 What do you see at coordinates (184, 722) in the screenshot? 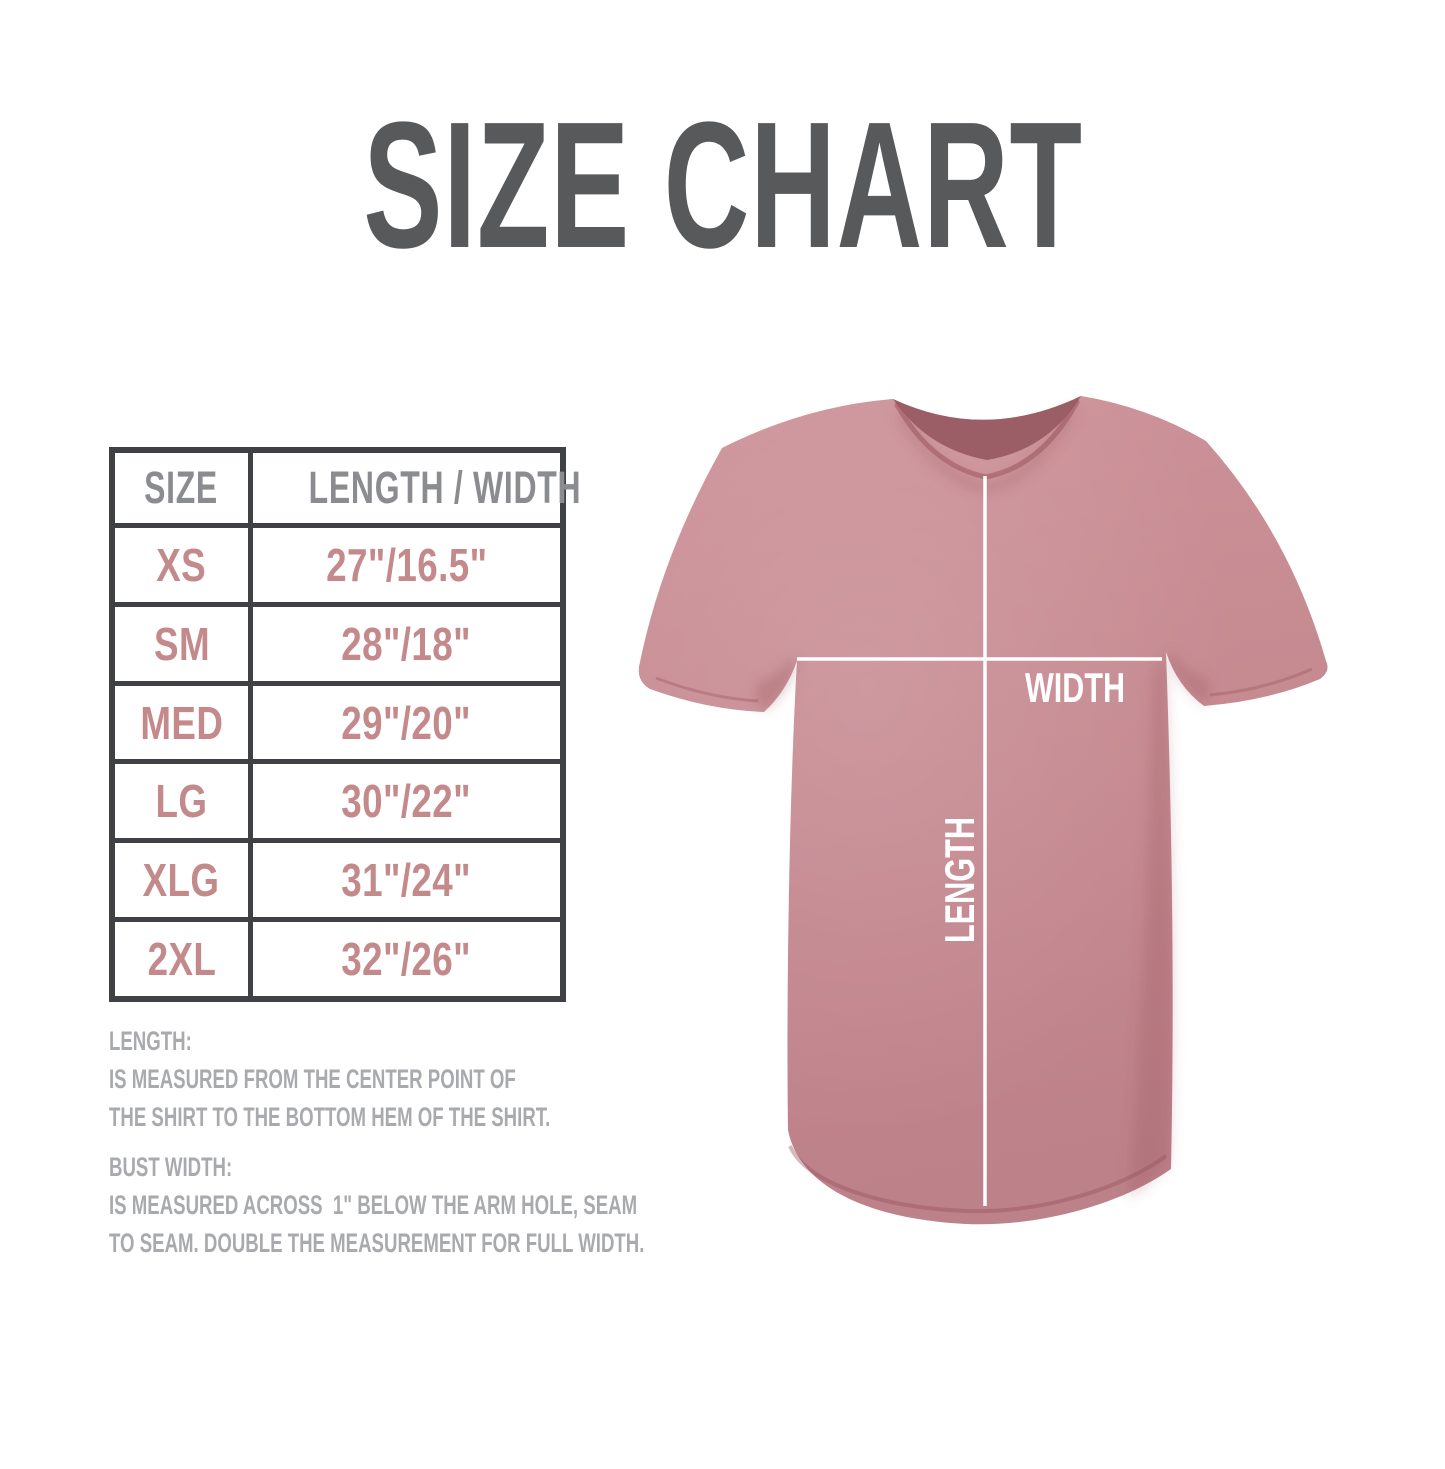
I see `size-cell: MED` at bounding box center [184, 722].